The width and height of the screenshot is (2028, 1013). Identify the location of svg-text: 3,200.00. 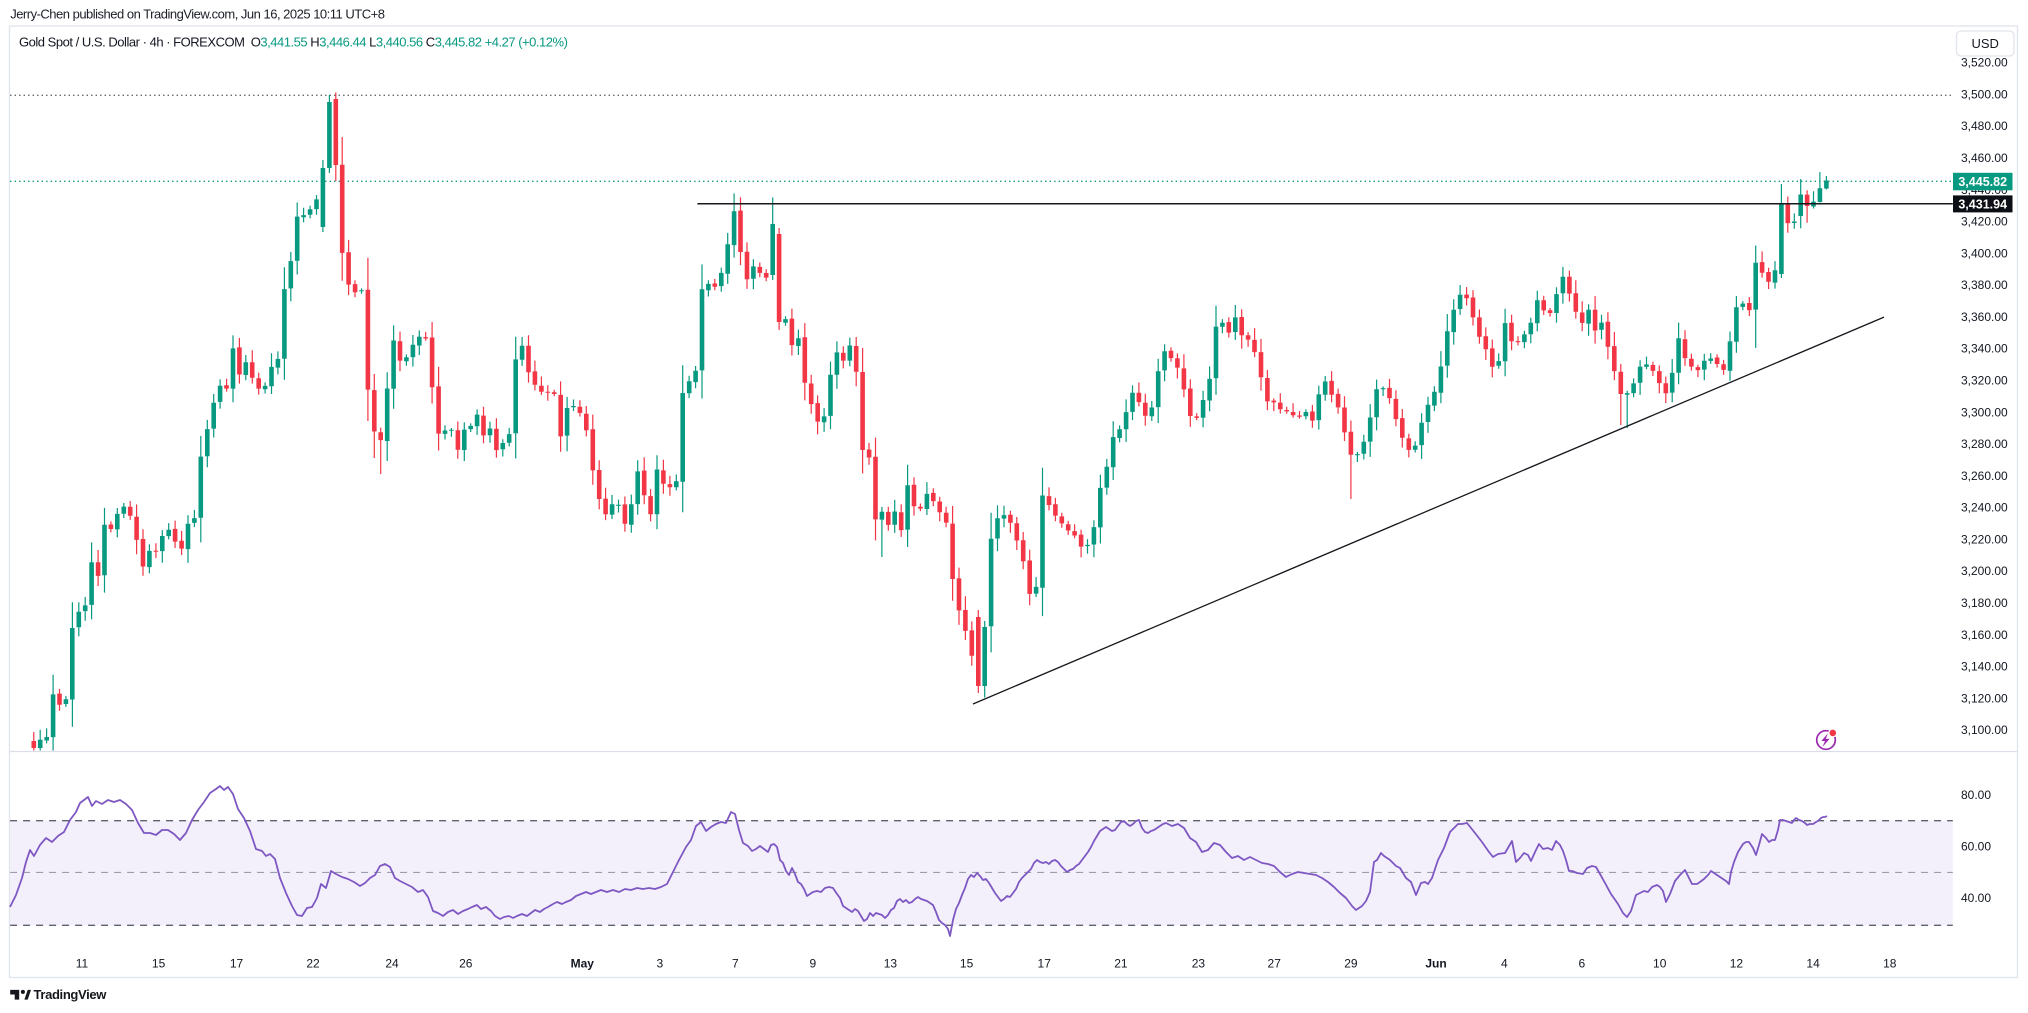
(1984, 571).